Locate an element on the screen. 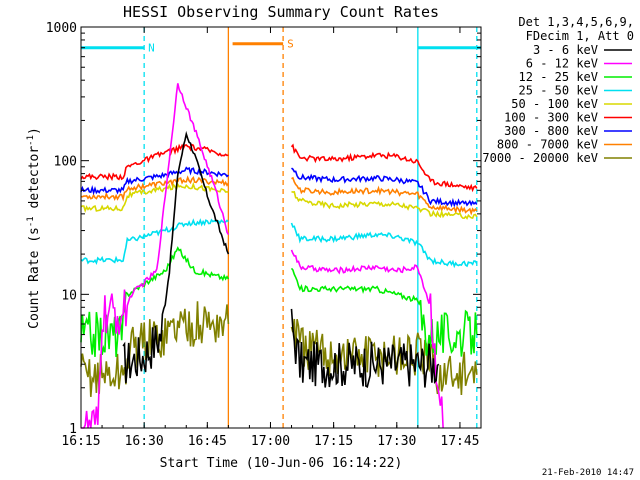 This screenshot has height=480, width=640. x-tick-label-4: 17:15 is located at coordinates (333, 441).